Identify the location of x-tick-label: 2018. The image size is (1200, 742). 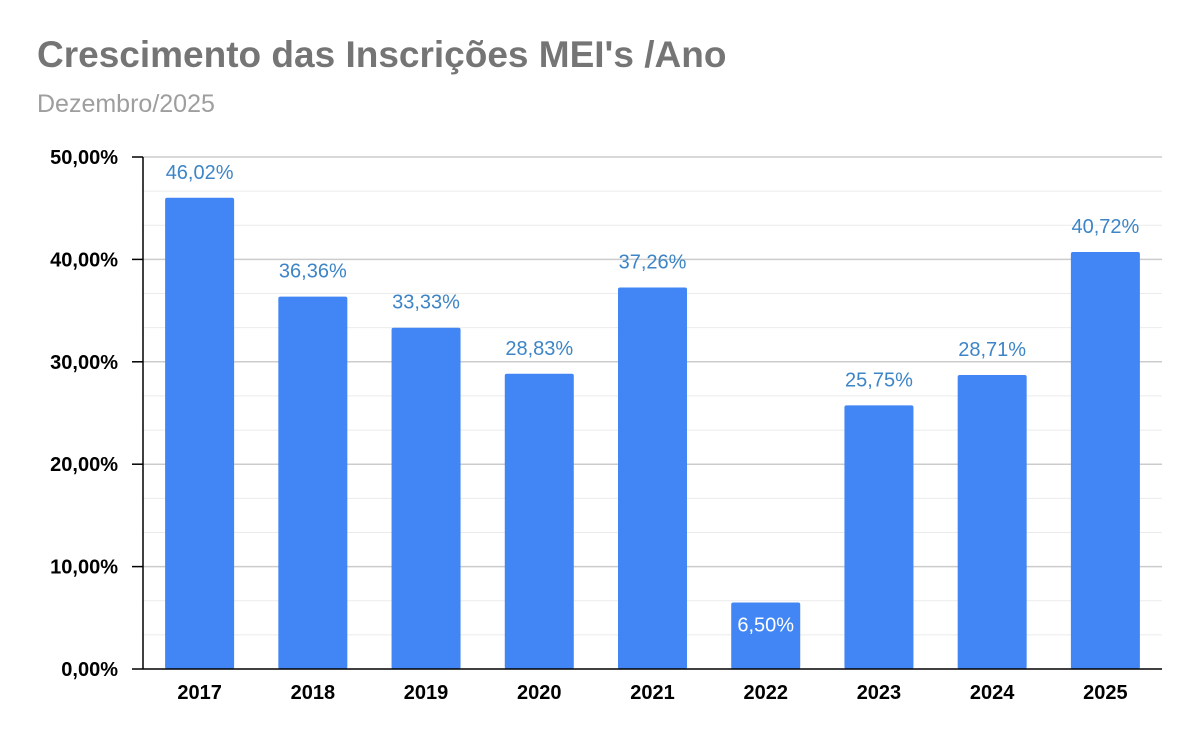
(313, 693).